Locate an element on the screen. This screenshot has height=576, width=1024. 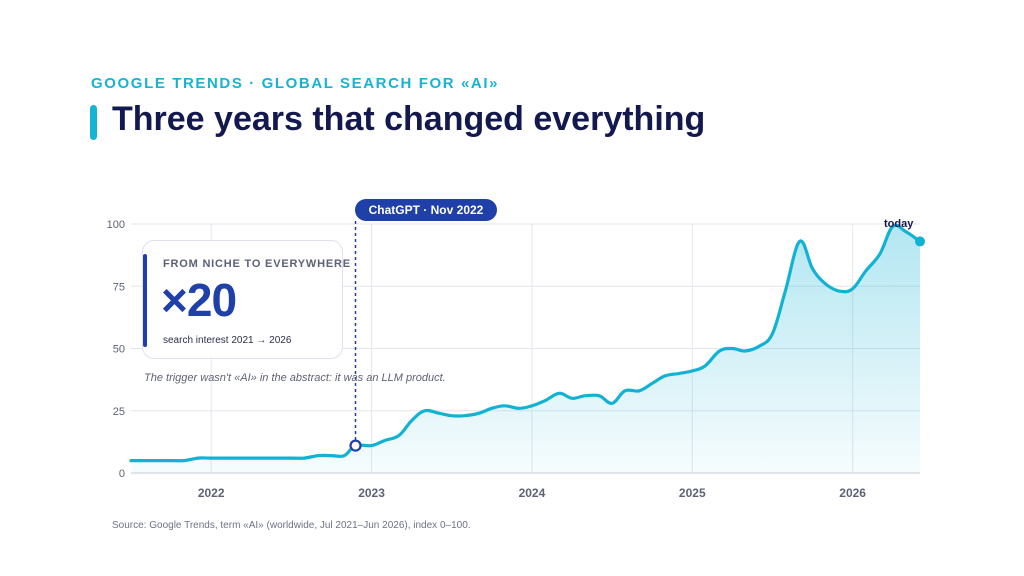
end-label: today is located at coordinates (899, 224).